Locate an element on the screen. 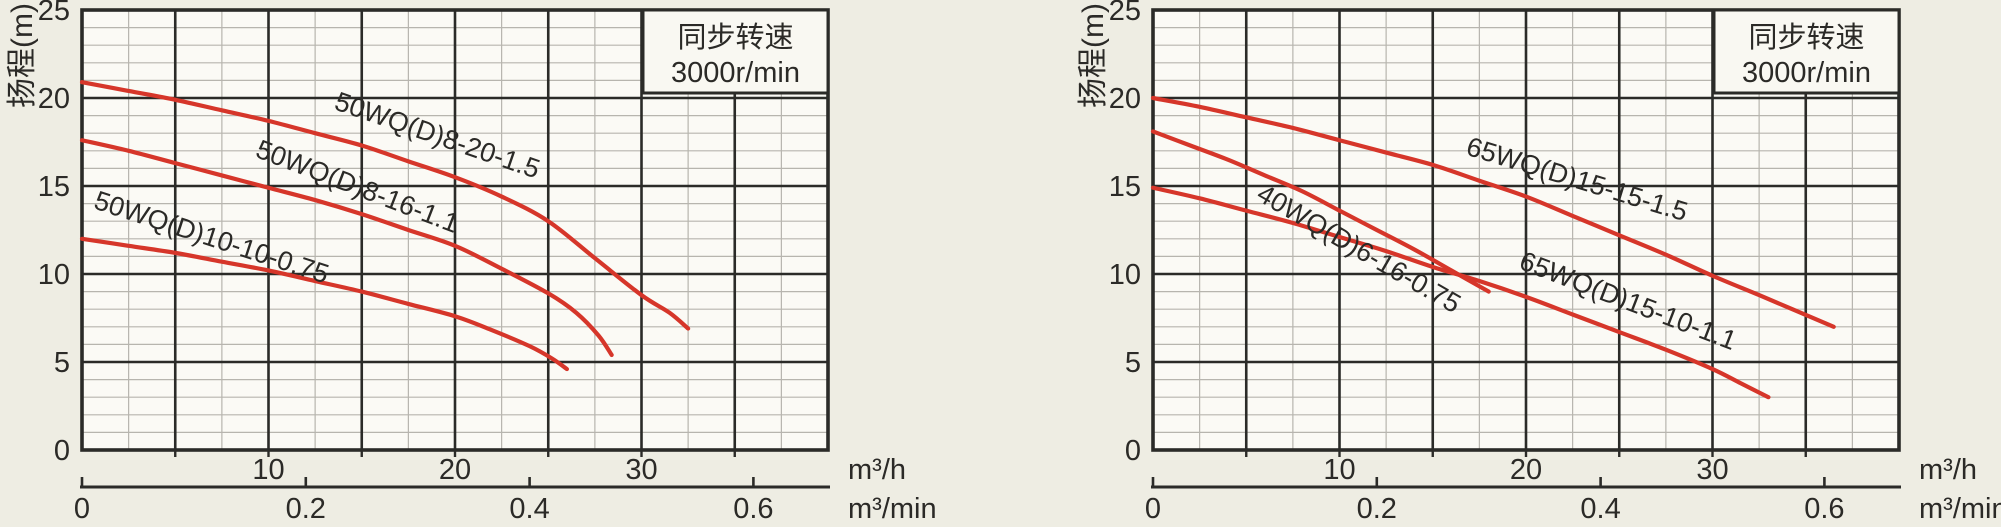  curve-50WQ(D)8-16-1.1 is located at coordinates (346, 248).